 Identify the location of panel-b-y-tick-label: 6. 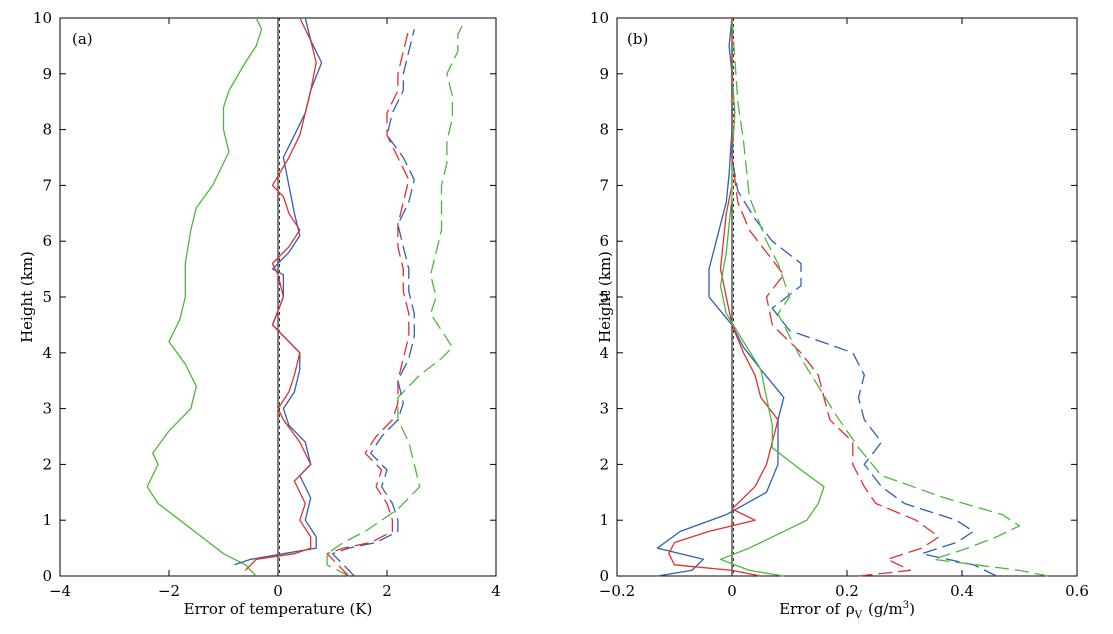
(604, 241).